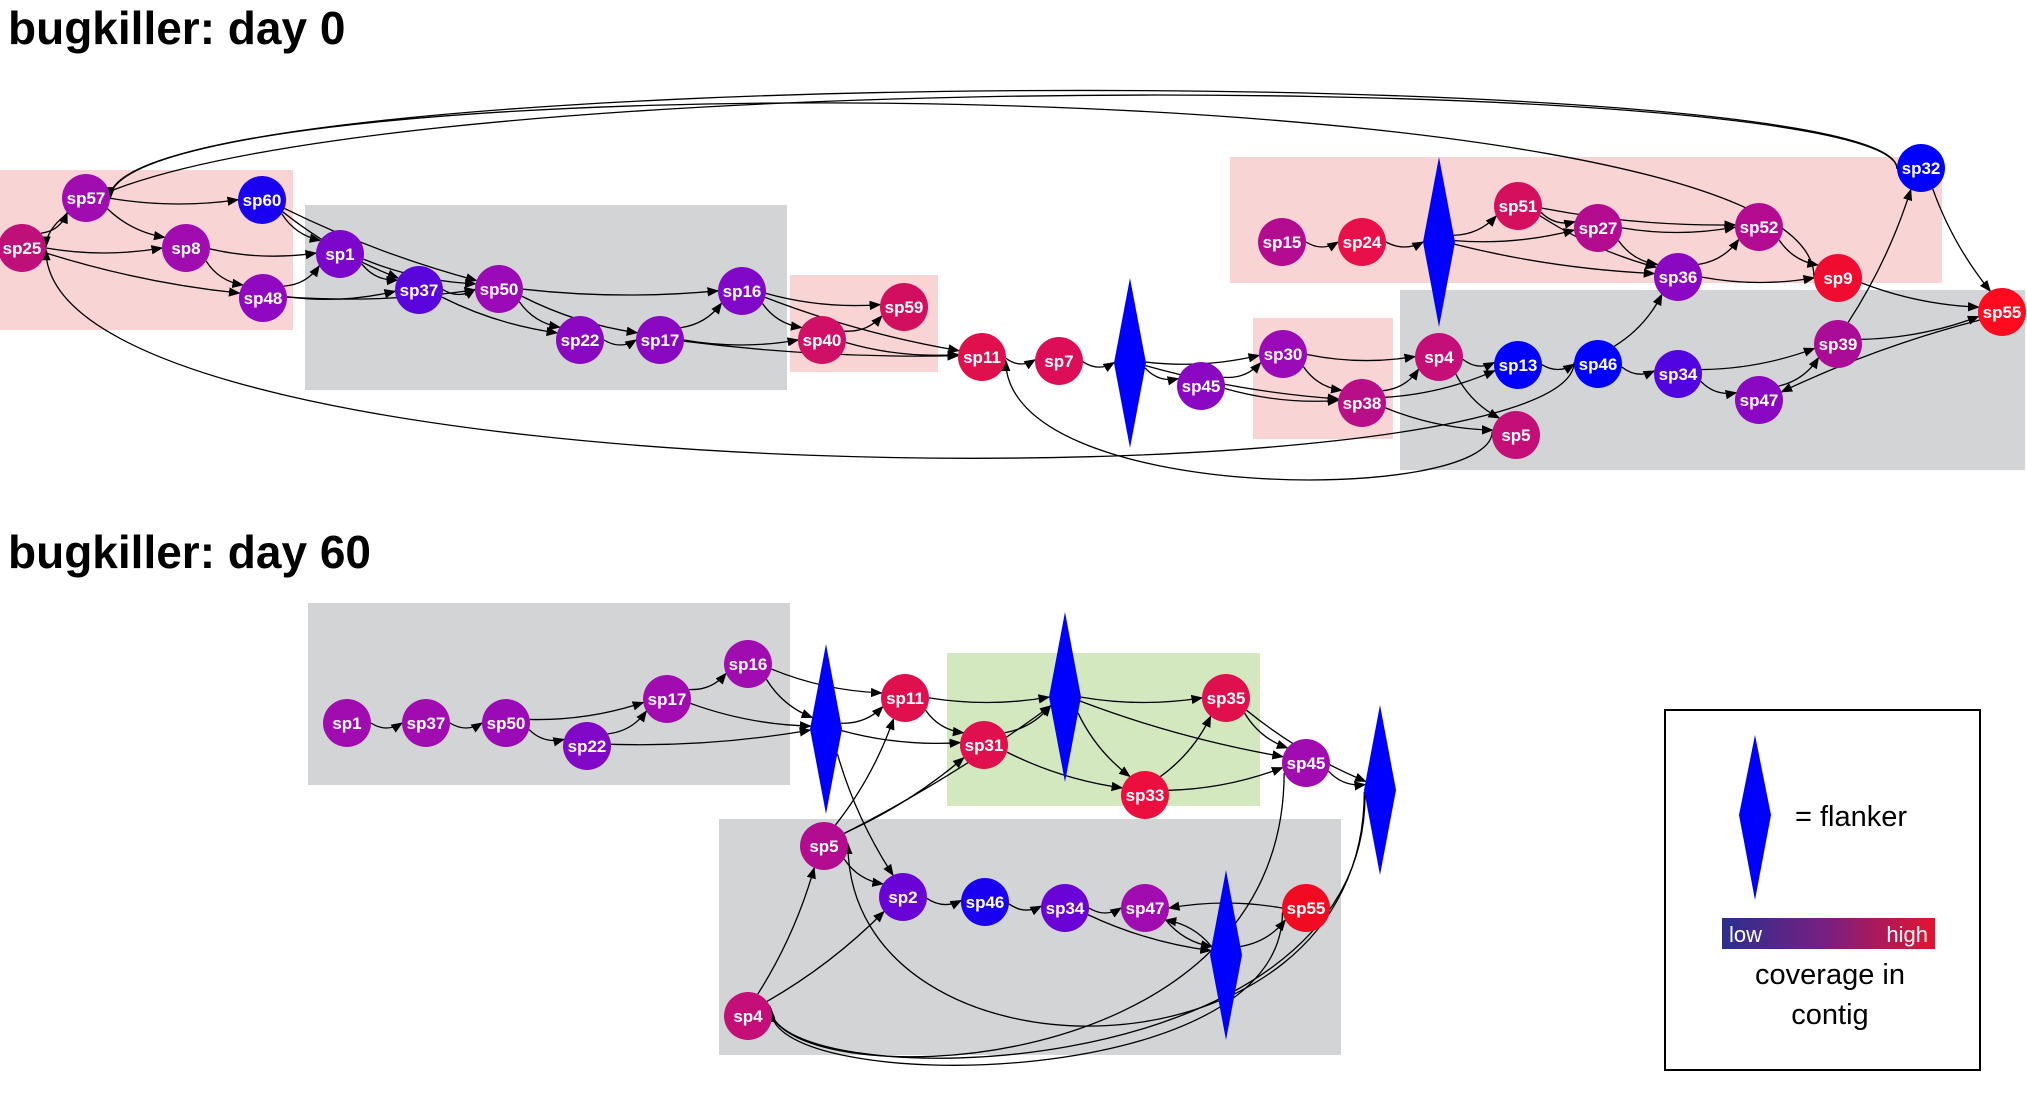 Image resolution: width=2027 pixels, height=1099 pixels. I want to click on edge-b_sp31-b_sp33, so click(1065, 771).